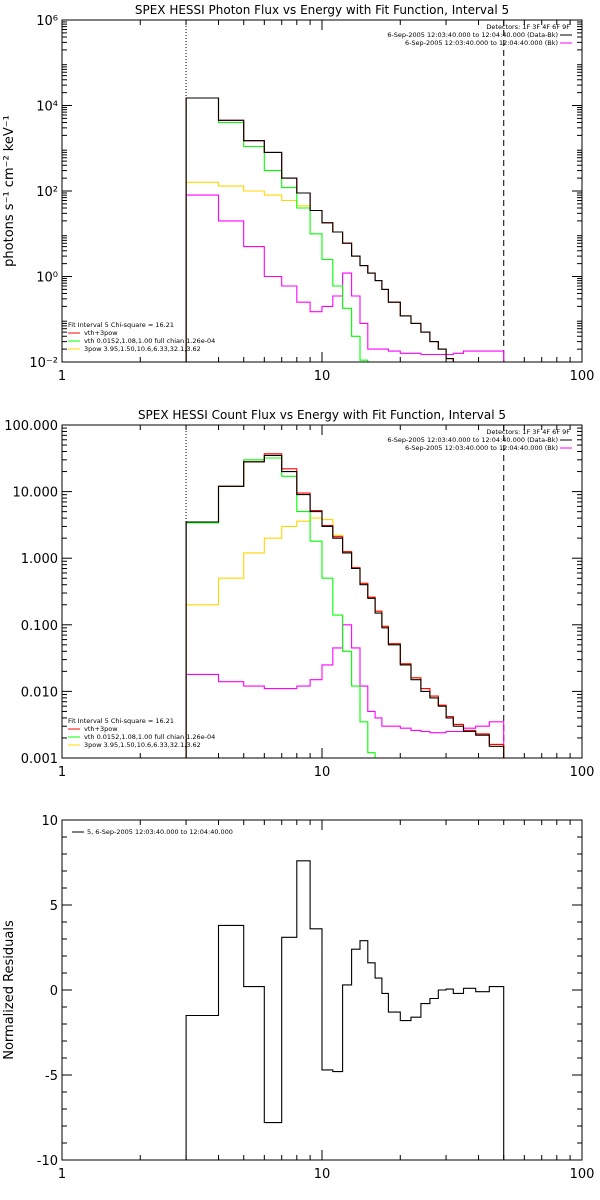 This screenshot has width=600, height=1200. Describe the element at coordinates (54, 906) in the screenshot. I see `y-tick-label: 5` at that location.